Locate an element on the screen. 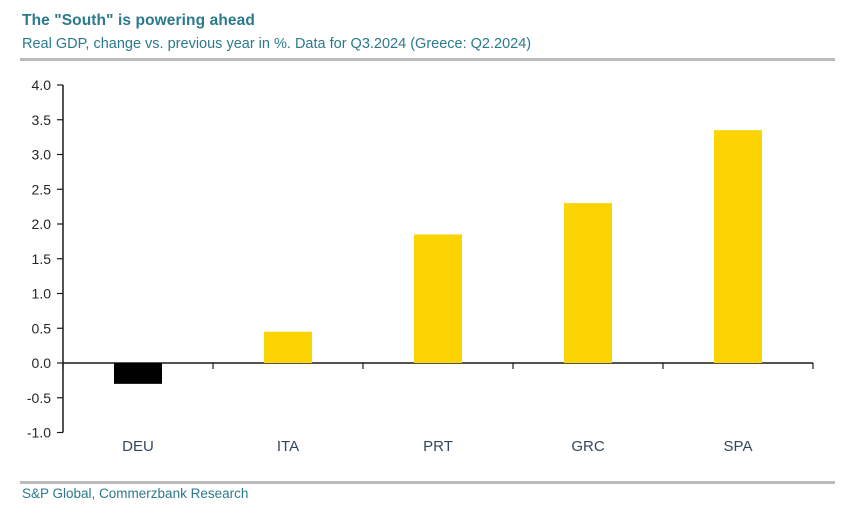  y-tick-label: -0.5 is located at coordinates (39, 398).